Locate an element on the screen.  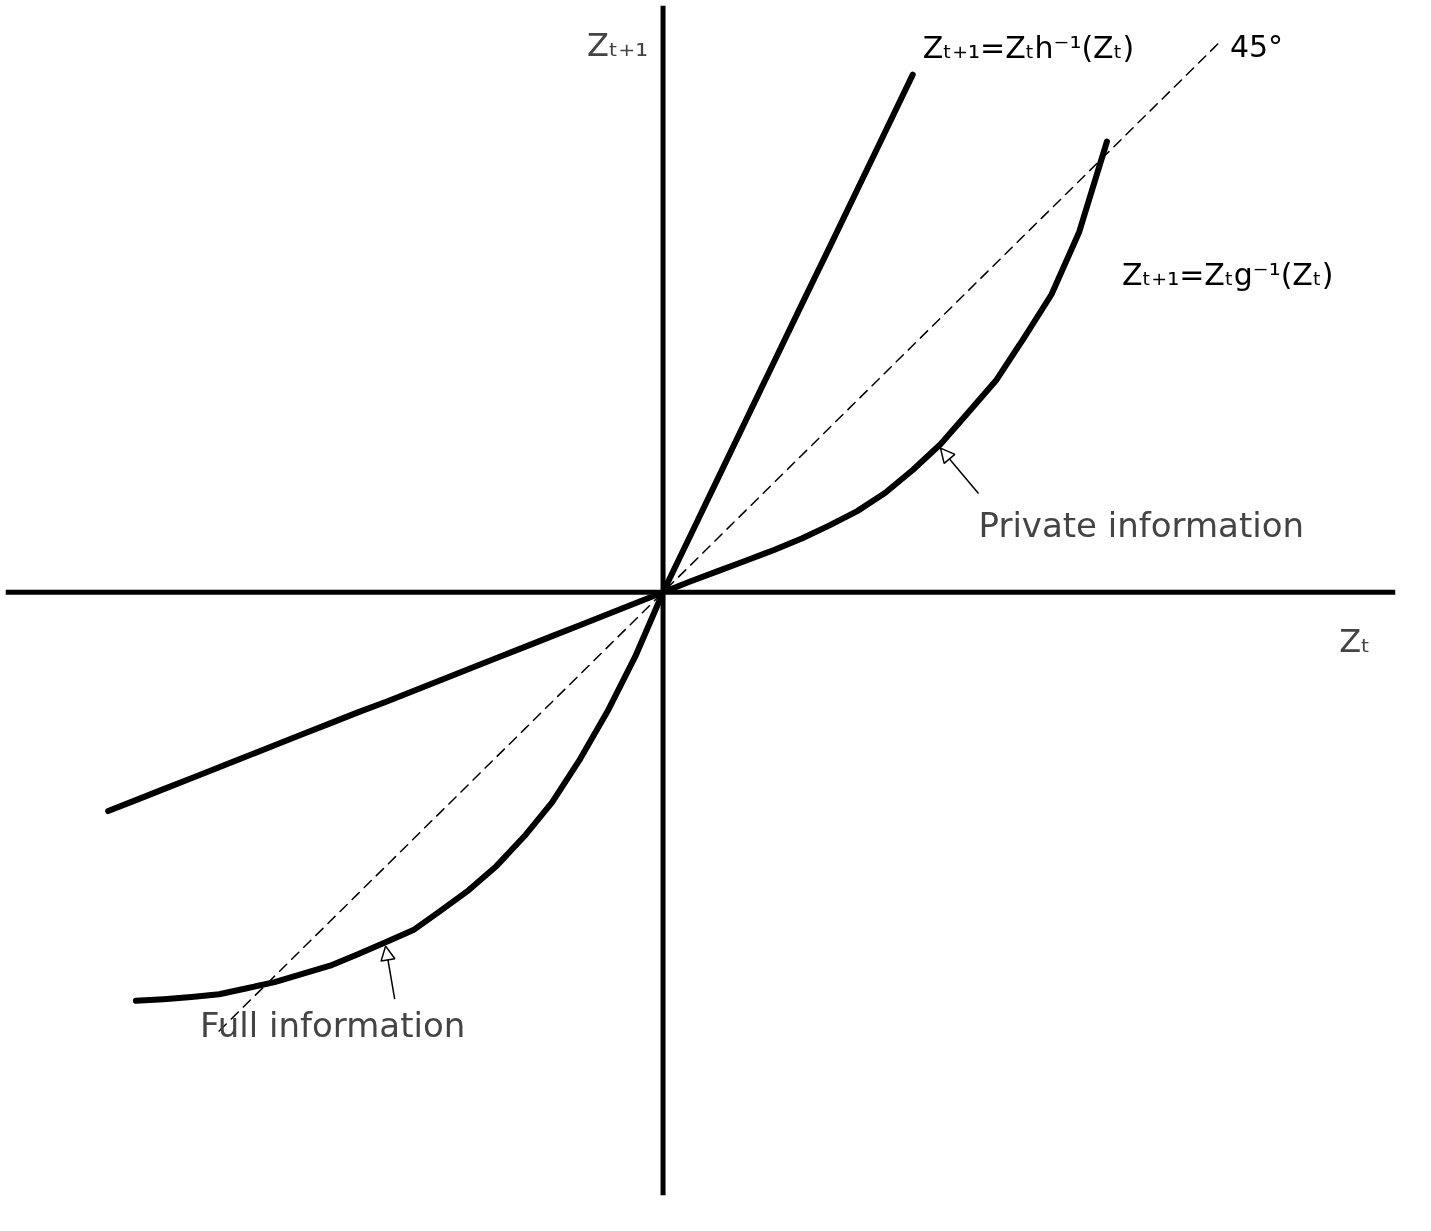
annotation: Full information is located at coordinates (333, 1025).